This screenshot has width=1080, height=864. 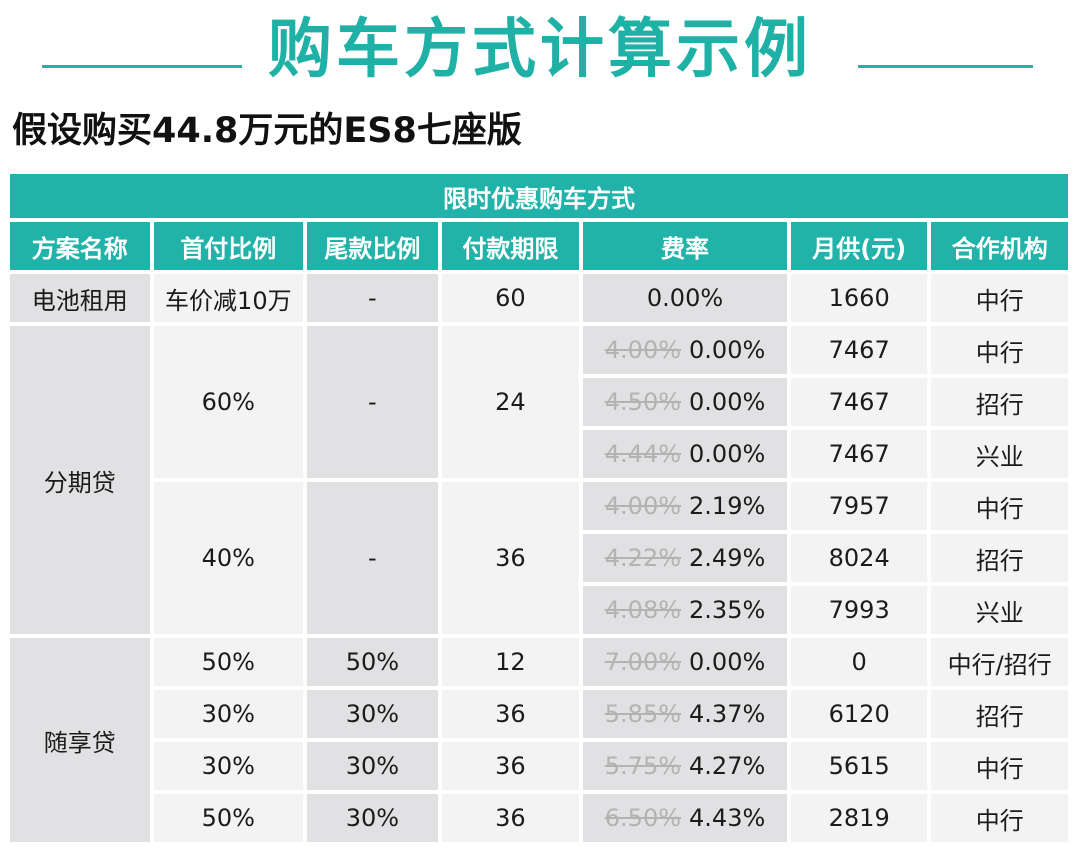 I want to click on table-row: 4.50% 0.00% 7467 招行, so click(x=539, y=402).